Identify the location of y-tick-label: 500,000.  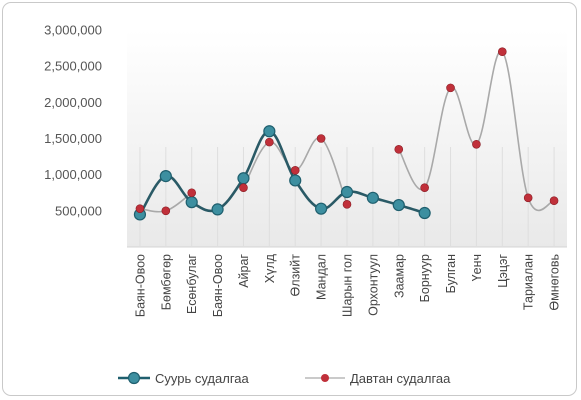
(78, 210).